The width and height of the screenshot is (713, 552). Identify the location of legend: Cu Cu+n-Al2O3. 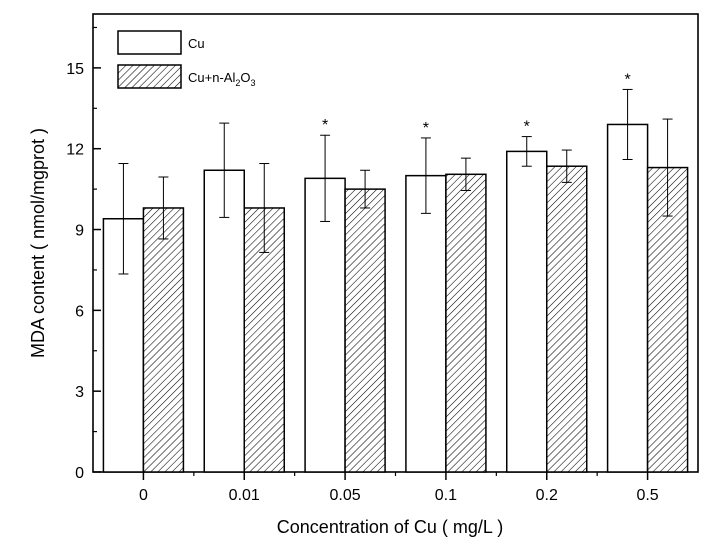
(186, 59).